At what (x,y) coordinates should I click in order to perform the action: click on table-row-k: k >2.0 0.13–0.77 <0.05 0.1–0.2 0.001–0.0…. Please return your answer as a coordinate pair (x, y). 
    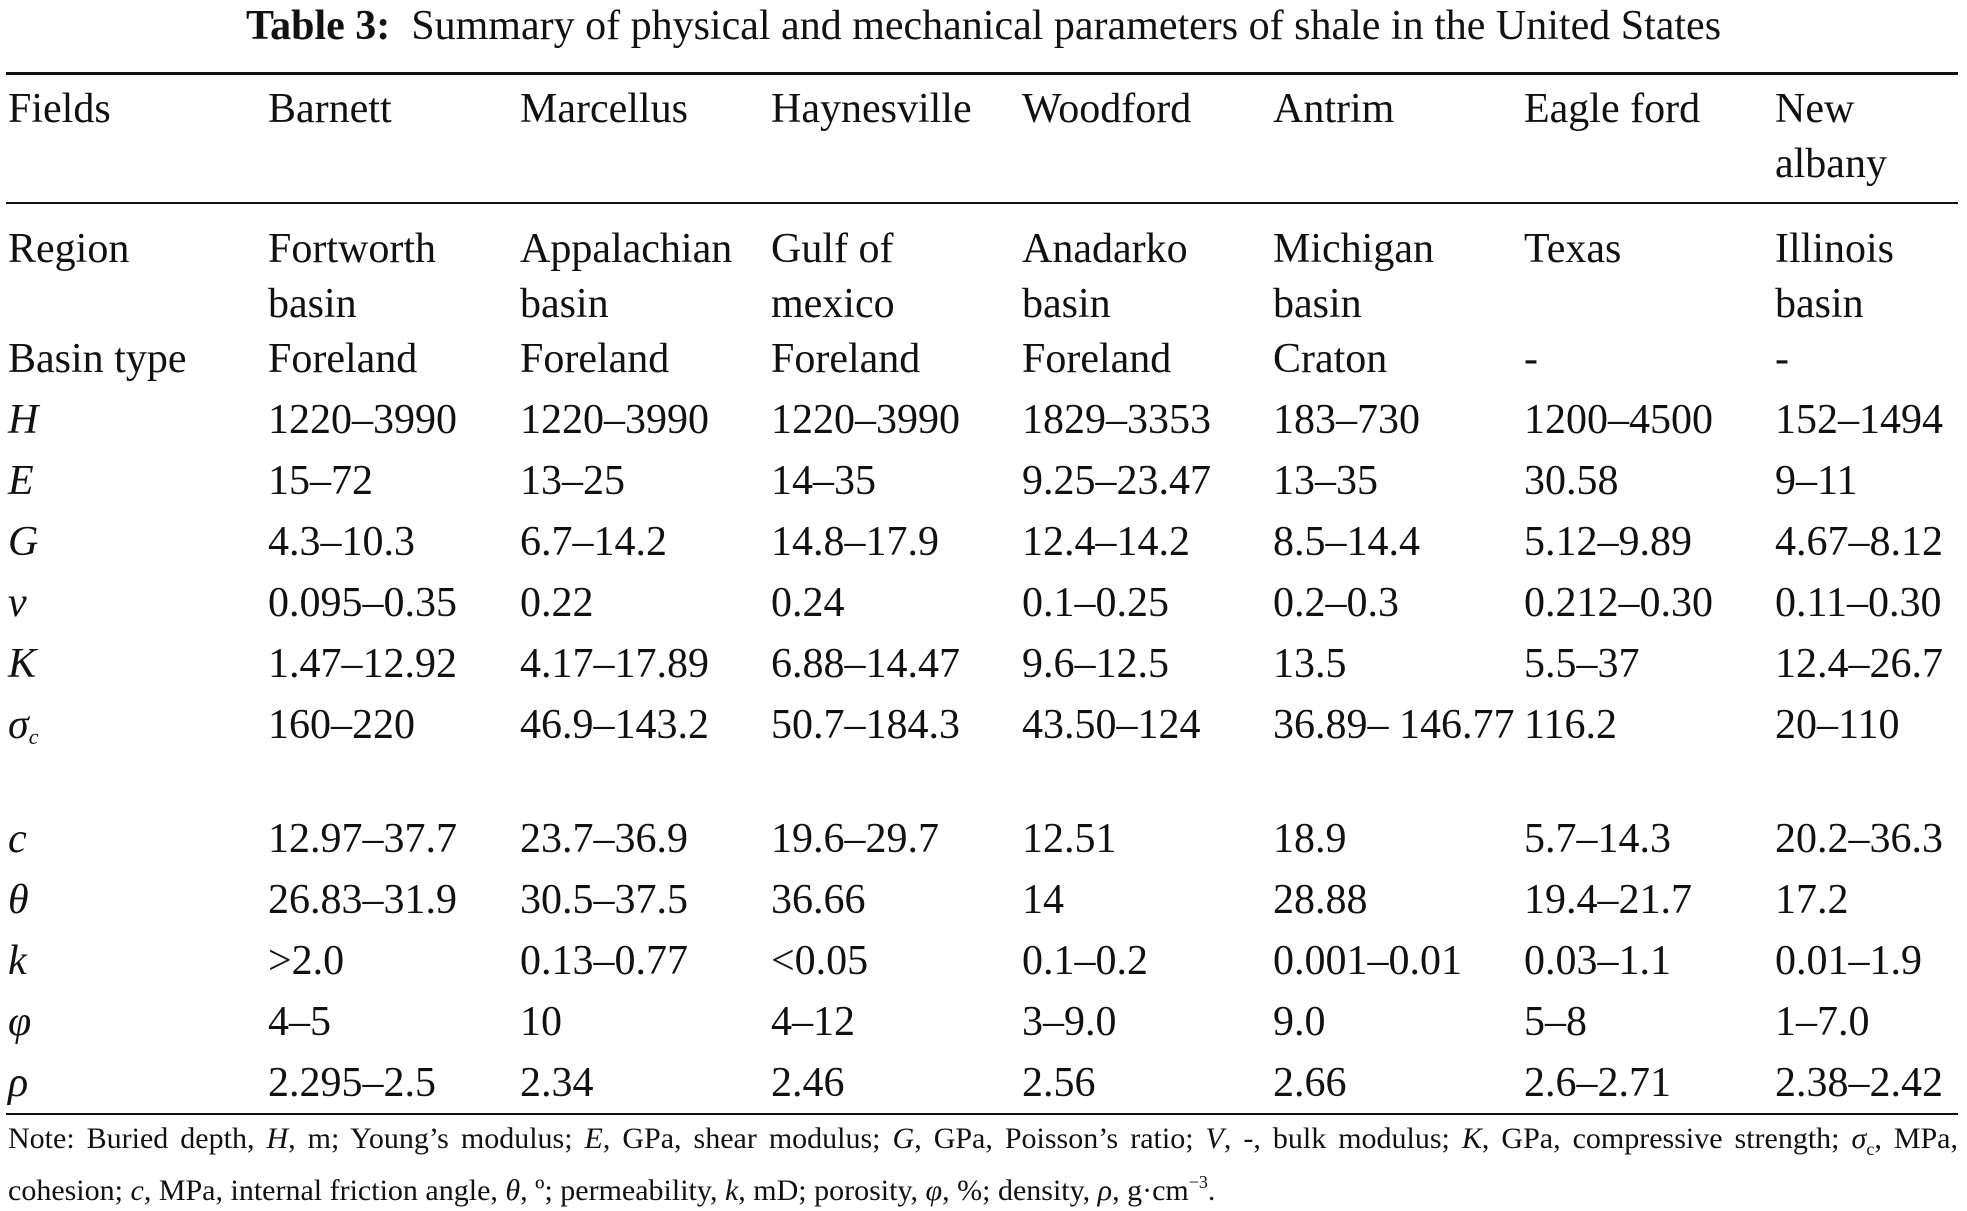
    Looking at the image, I should click on (984, 964).